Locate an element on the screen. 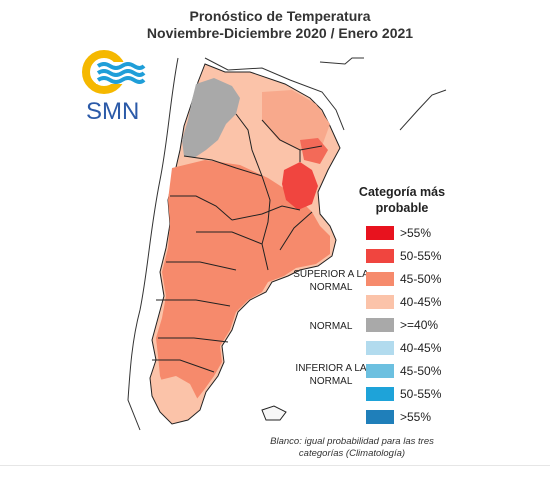 This screenshot has width=550, height=480. coast-east-north is located at coordinates (423, 110).